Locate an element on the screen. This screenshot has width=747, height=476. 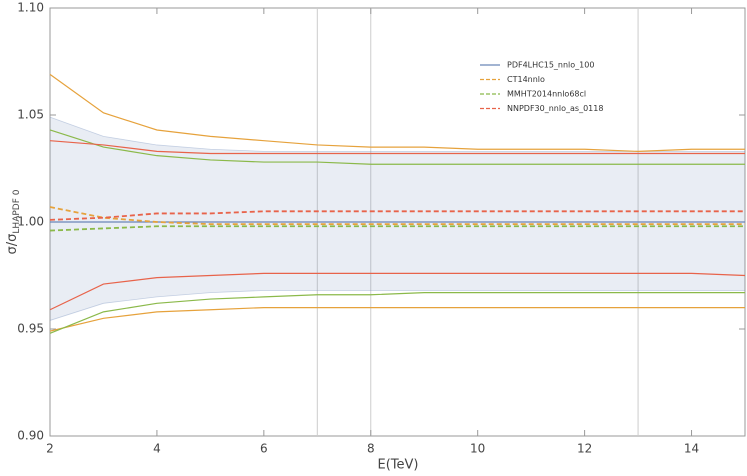
legend-label: PDF4LHC15_nnlo_100 is located at coordinates (550, 65).